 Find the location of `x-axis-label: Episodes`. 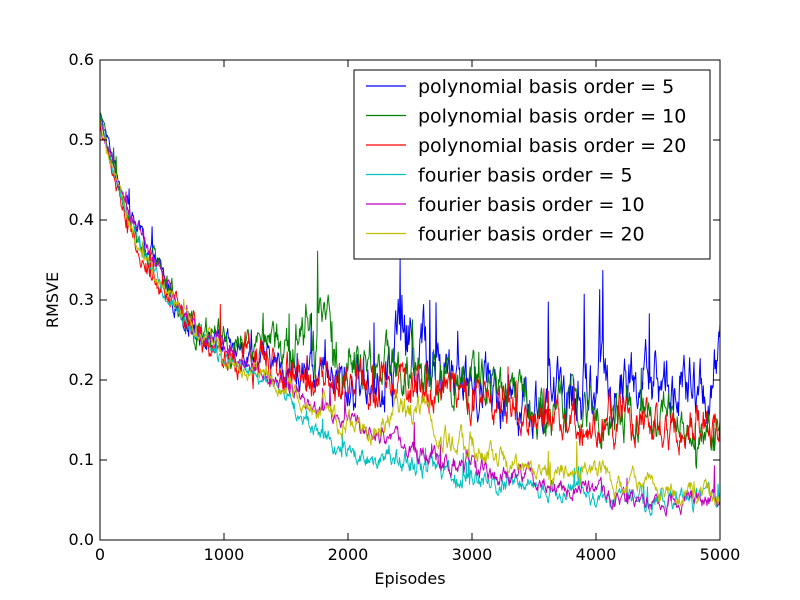

x-axis-label: Episodes is located at coordinates (409, 578).